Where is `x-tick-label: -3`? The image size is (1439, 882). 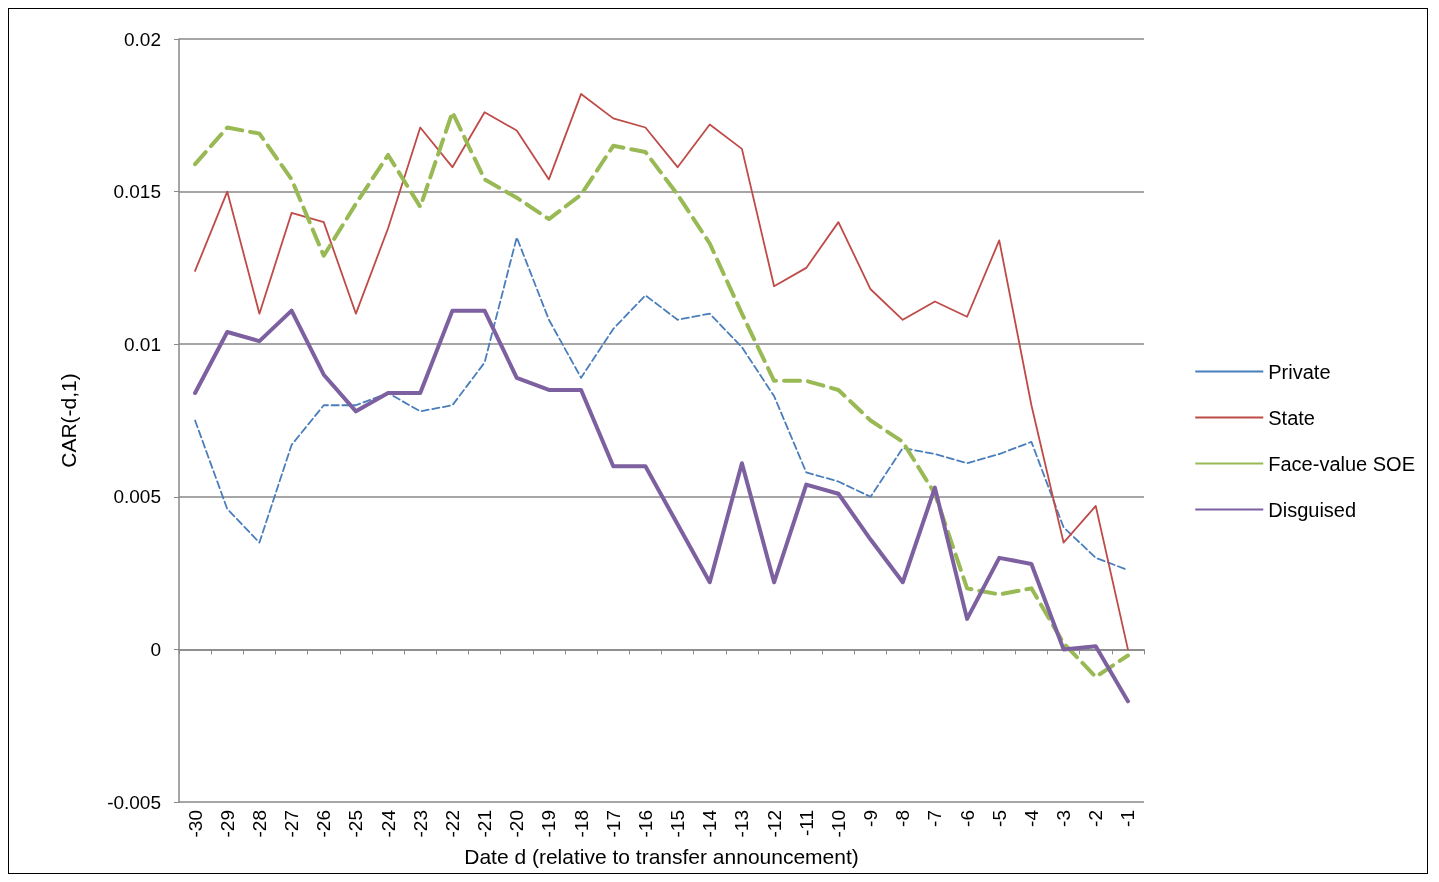 x-tick-label: -3 is located at coordinates (1064, 818).